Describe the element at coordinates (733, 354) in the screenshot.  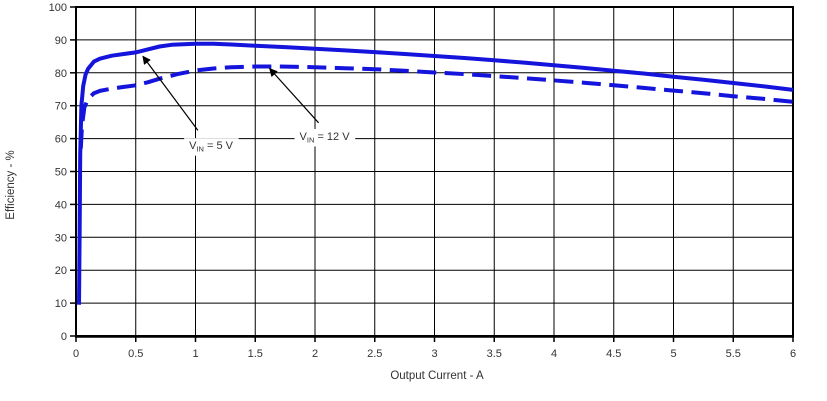
I see `x-tick-label: 5.5` at that location.